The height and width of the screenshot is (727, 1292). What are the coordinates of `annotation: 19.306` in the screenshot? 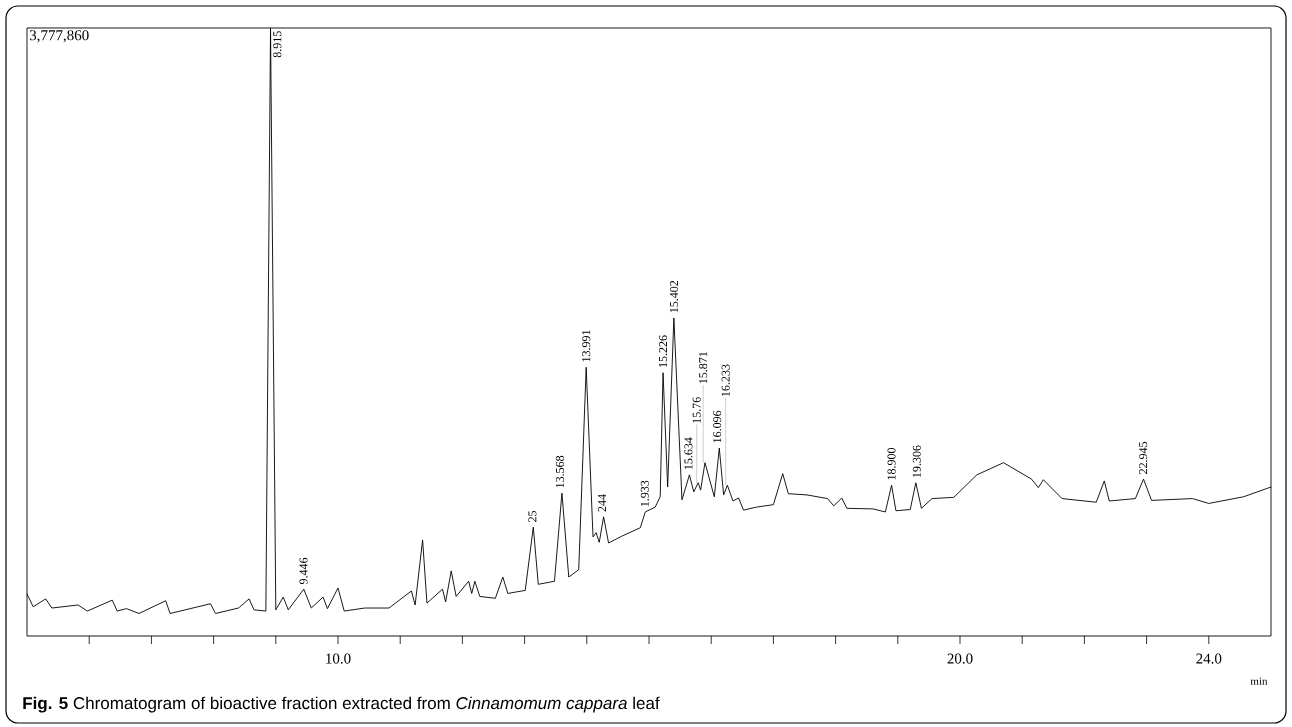 It's located at (916, 461).